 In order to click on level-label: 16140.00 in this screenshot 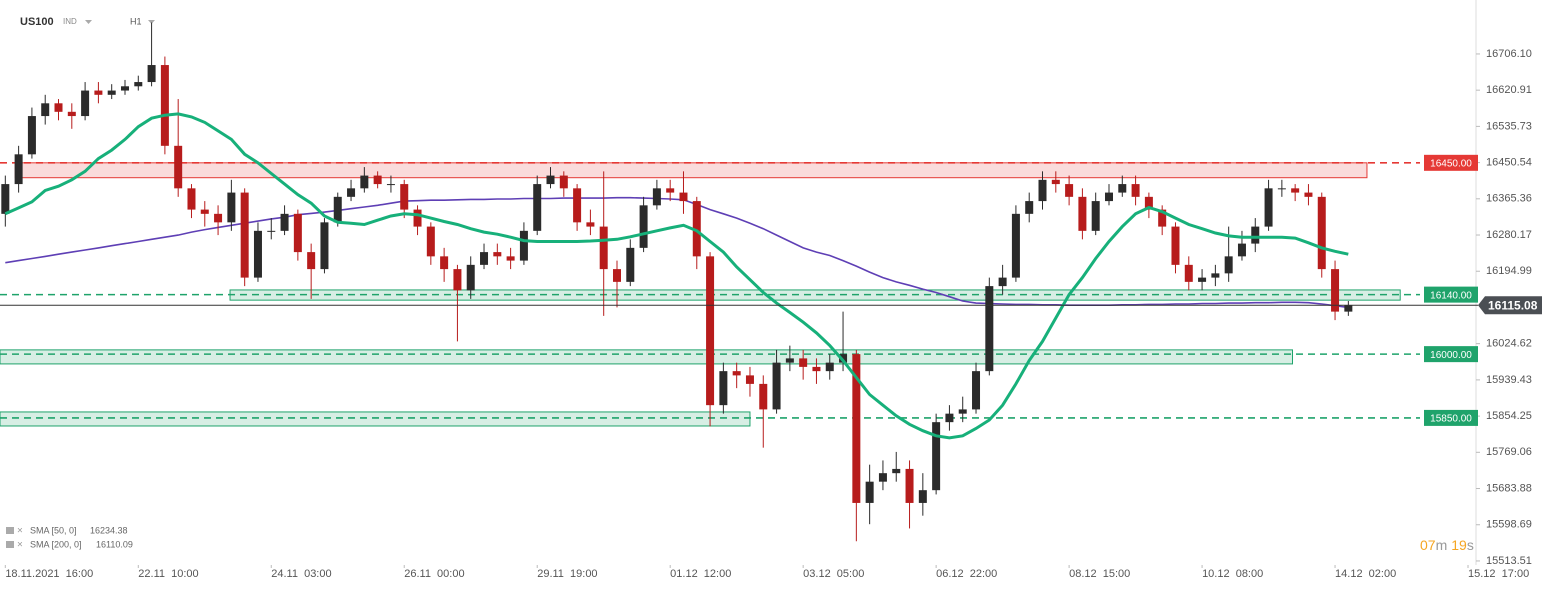, I will do `click(1451, 295)`.